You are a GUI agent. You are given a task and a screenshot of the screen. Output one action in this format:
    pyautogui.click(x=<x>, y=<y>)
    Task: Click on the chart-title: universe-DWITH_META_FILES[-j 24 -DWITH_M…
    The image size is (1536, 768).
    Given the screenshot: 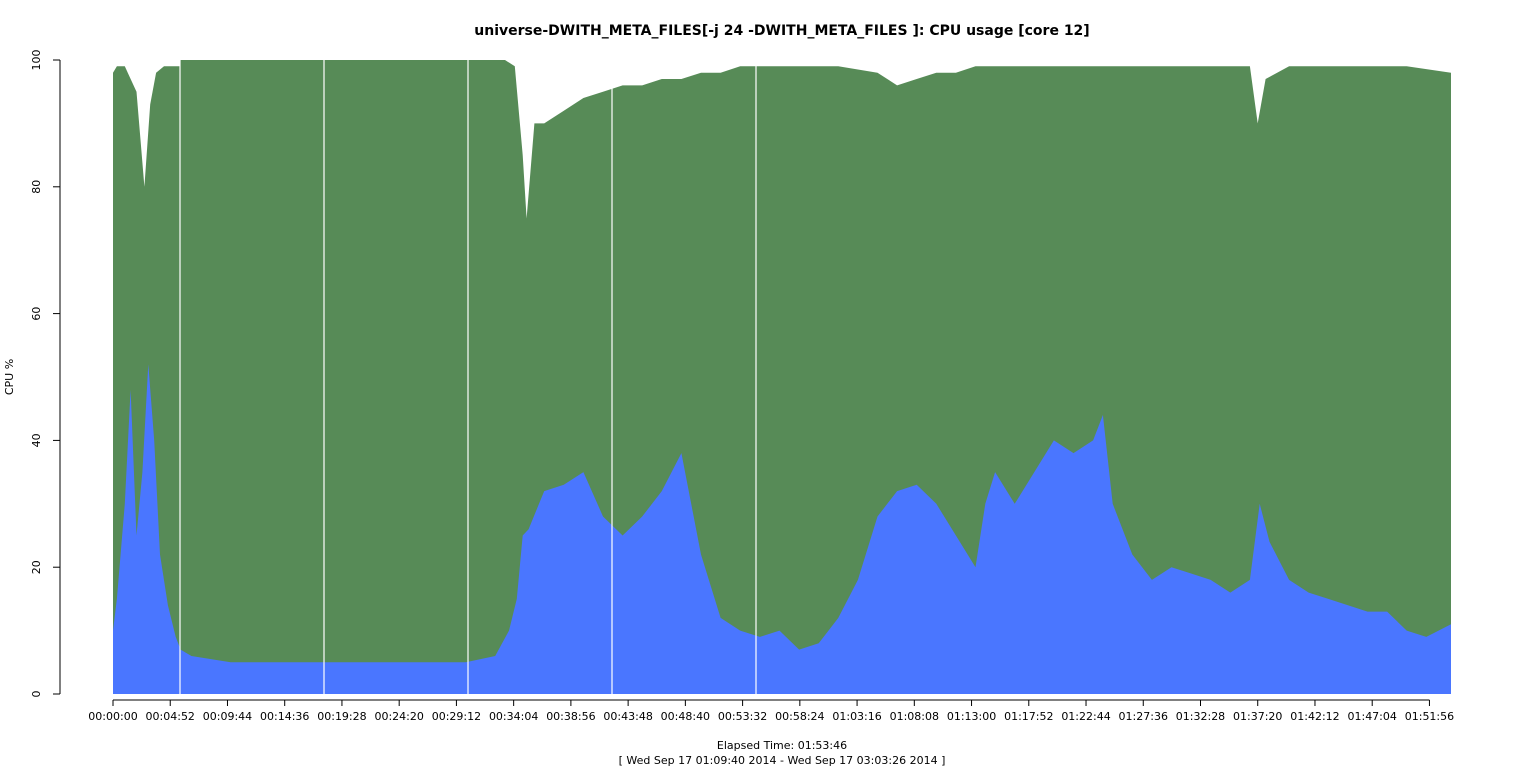 What is the action you would take?
    pyautogui.click(x=781, y=31)
    